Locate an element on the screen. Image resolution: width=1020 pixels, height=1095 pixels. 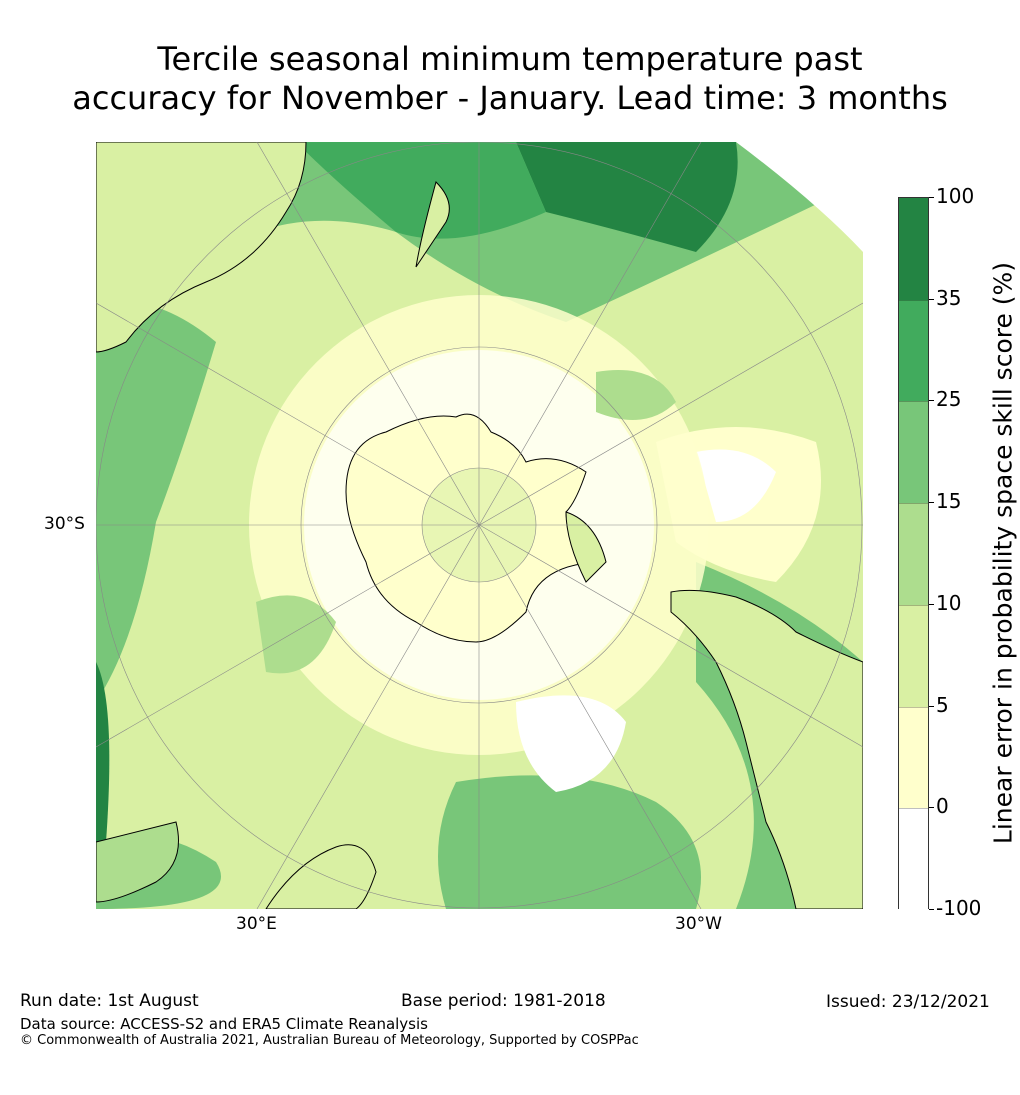
africa-coast is located at coordinates (321, 876).